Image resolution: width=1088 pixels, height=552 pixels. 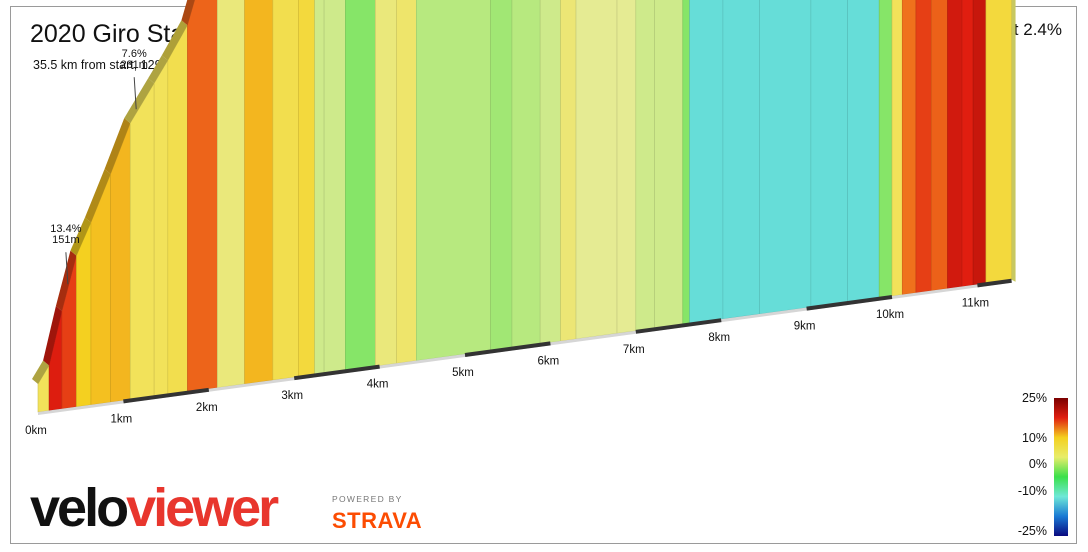 What do you see at coordinates (36, 431) in the screenshot?
I see `x-tick-label: 0km` at bounding box center [36, 431].